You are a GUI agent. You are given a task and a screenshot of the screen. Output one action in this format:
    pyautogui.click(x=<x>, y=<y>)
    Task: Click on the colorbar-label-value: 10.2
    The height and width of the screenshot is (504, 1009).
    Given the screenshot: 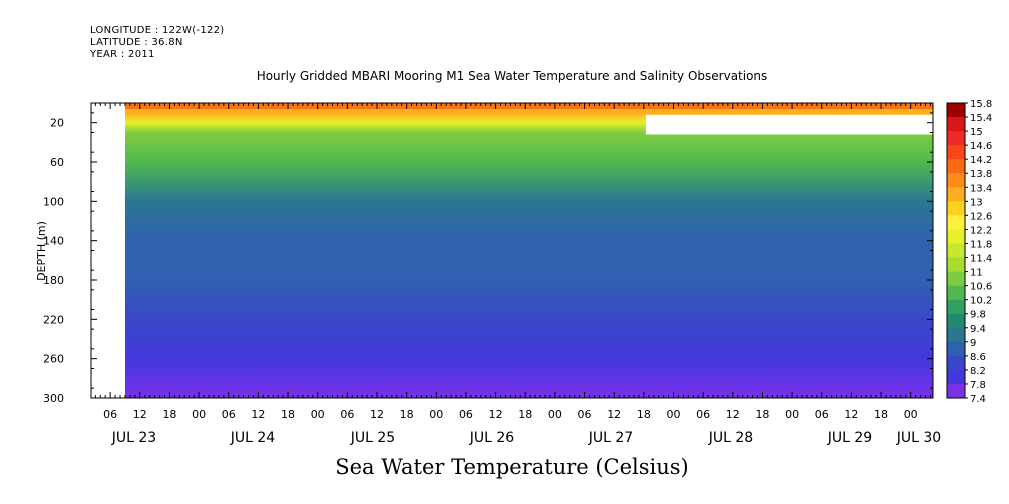 What is the action you would take?
    pyautogui.click(x=981, y=301)
    